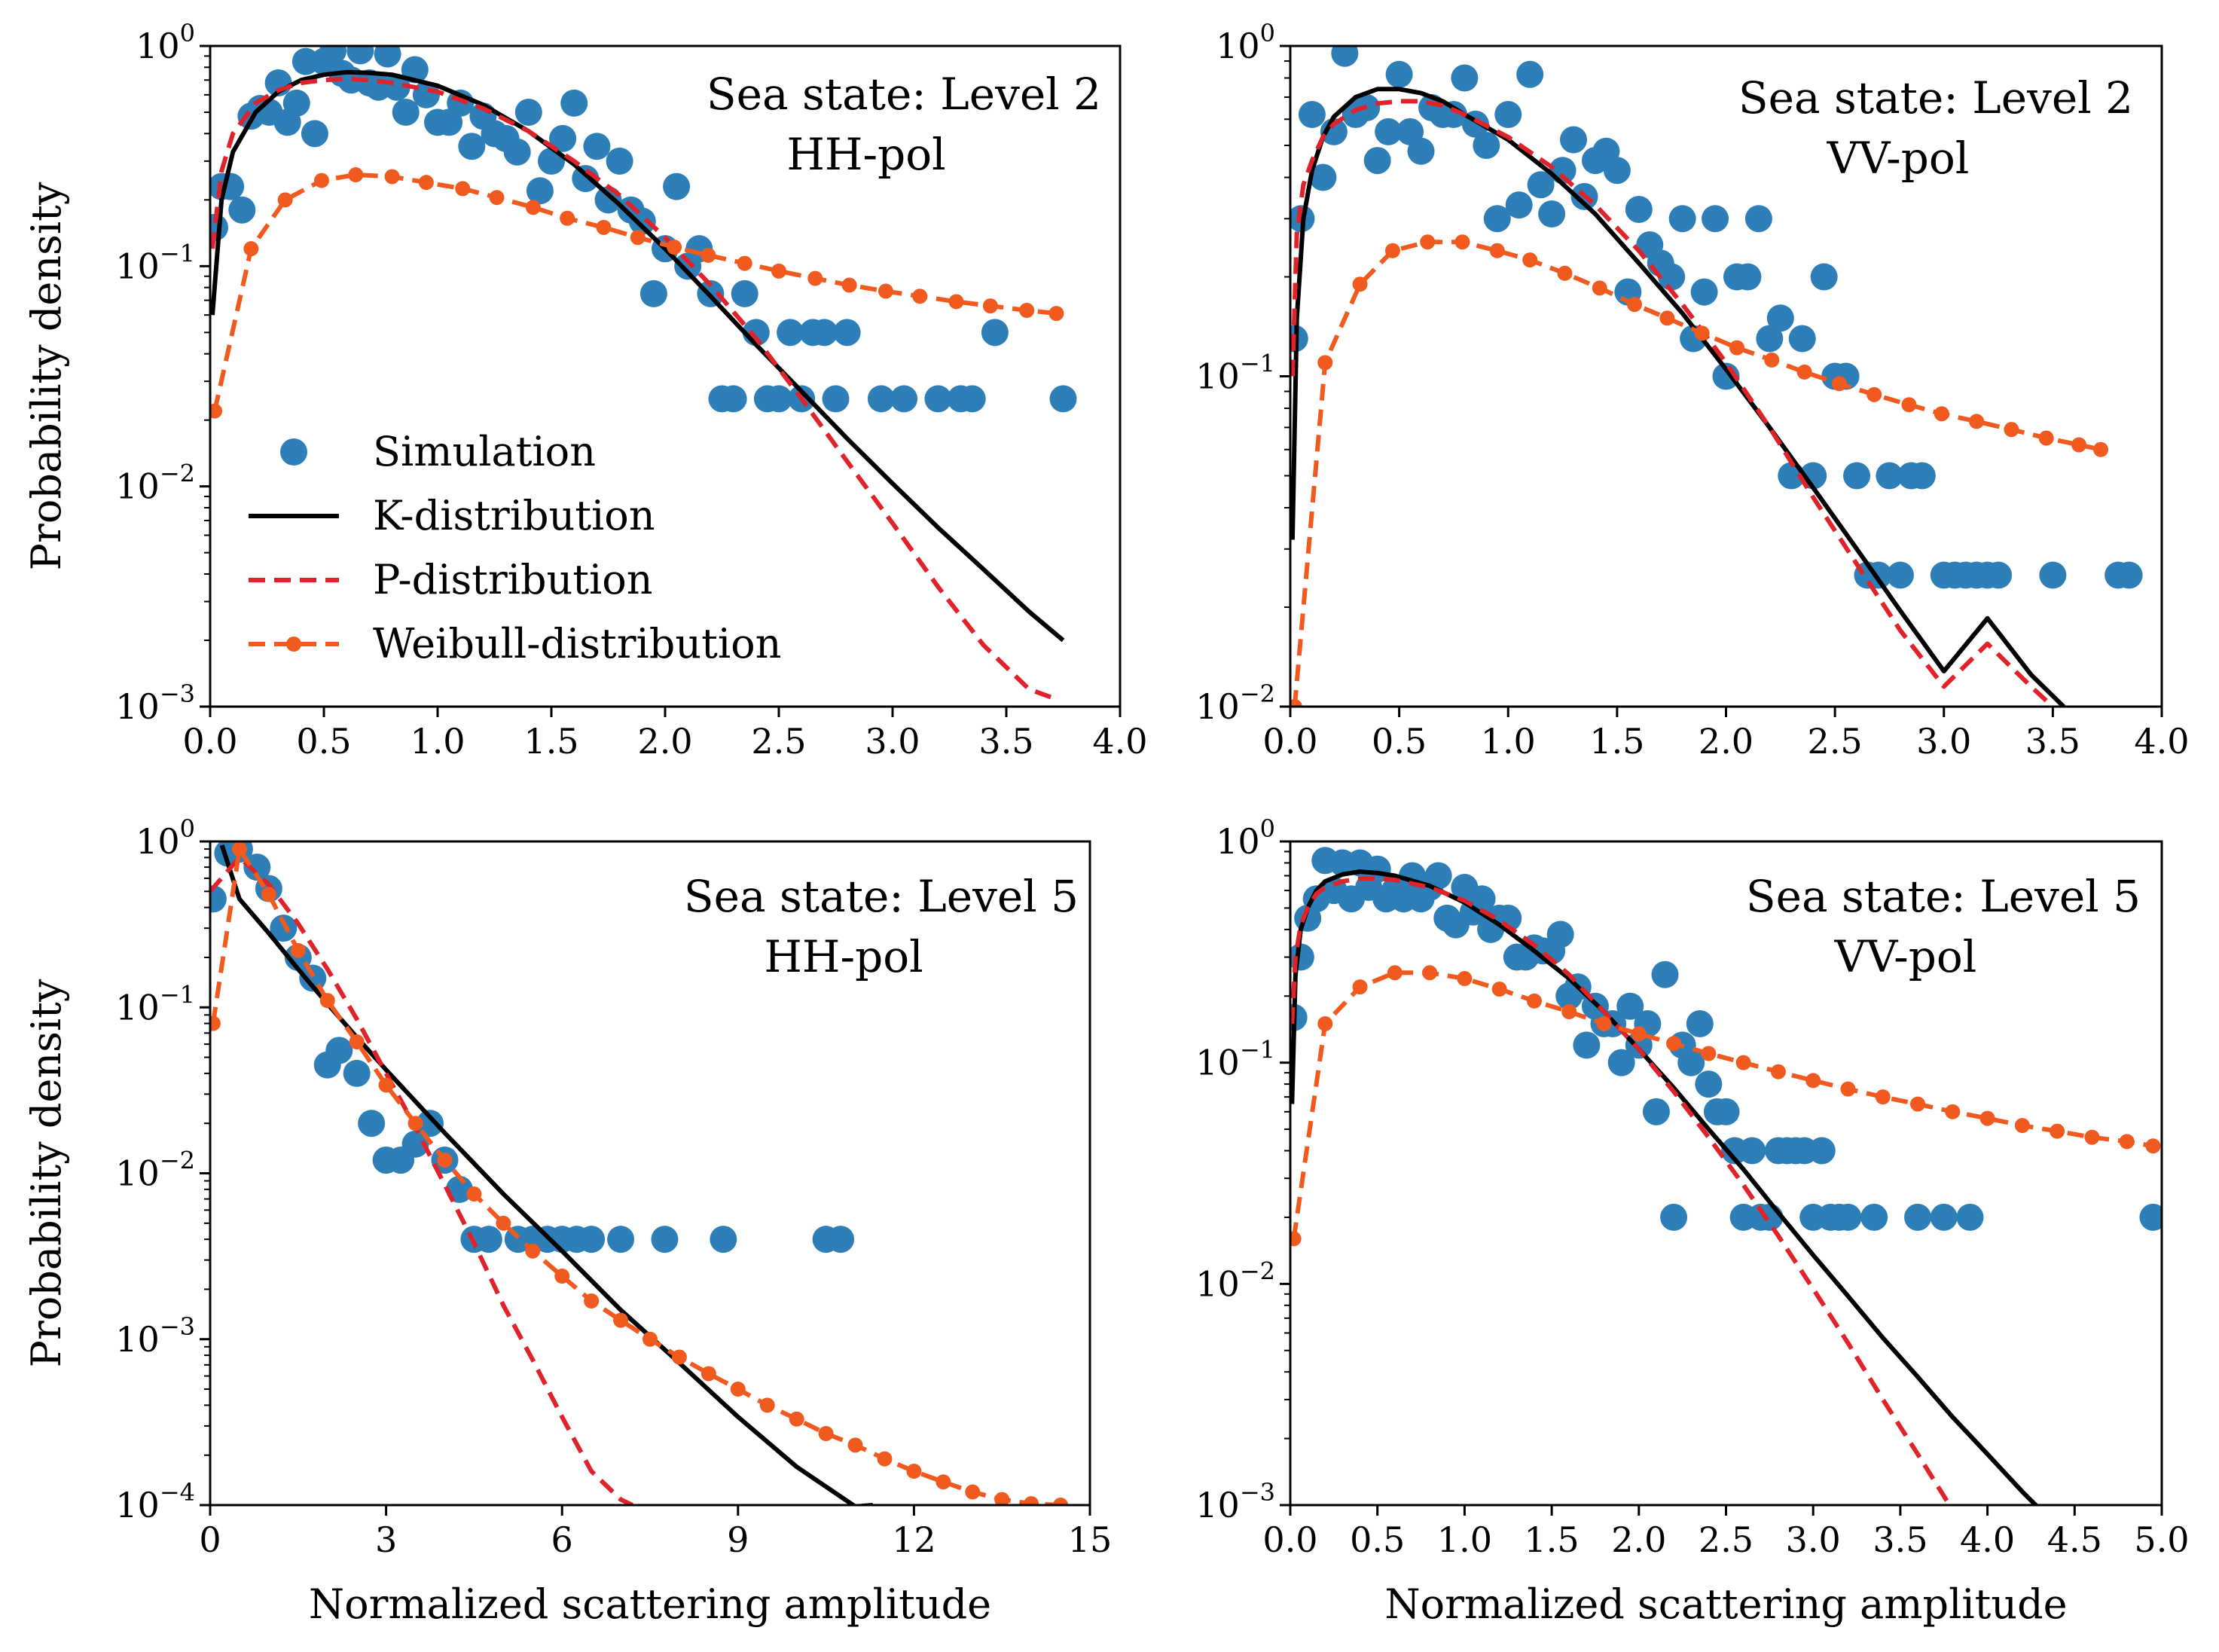 This screenshot has width=2219, height=1652. Describe the element at coordinates (1245, 42) in the screenshot. I see `y-tick-label: 10⁰` at that location.